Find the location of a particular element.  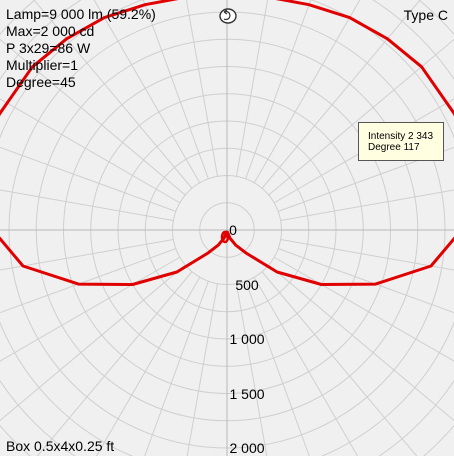

type-label: Type C is located at coordinates (425, 15).